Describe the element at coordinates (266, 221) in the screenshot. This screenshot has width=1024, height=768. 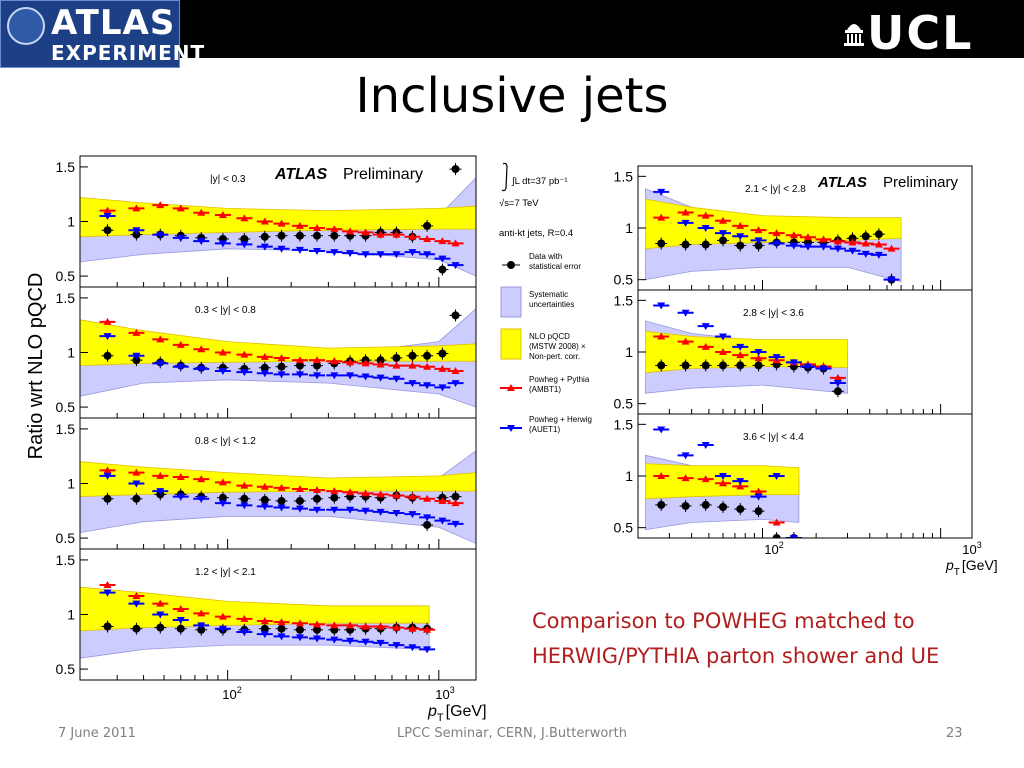
I see `chart-panel: 0.5 1 1.5 |y| < 0.3` at that location.